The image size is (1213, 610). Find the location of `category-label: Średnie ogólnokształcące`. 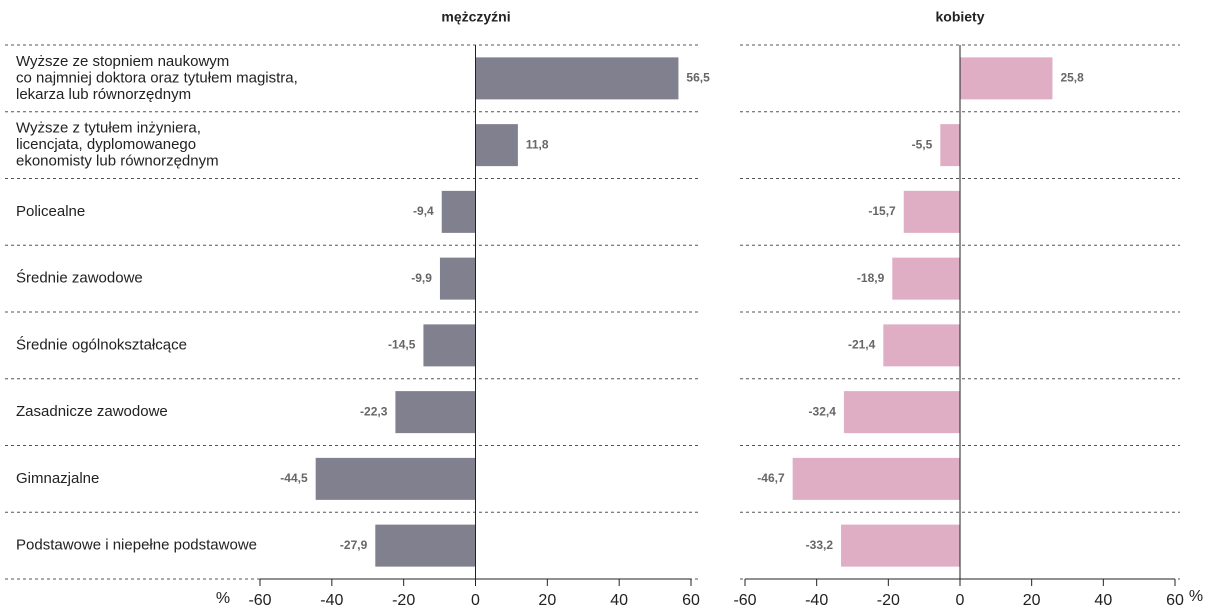

category-label: Średnie ogólnokształcące is located at coordinates (101, 344).